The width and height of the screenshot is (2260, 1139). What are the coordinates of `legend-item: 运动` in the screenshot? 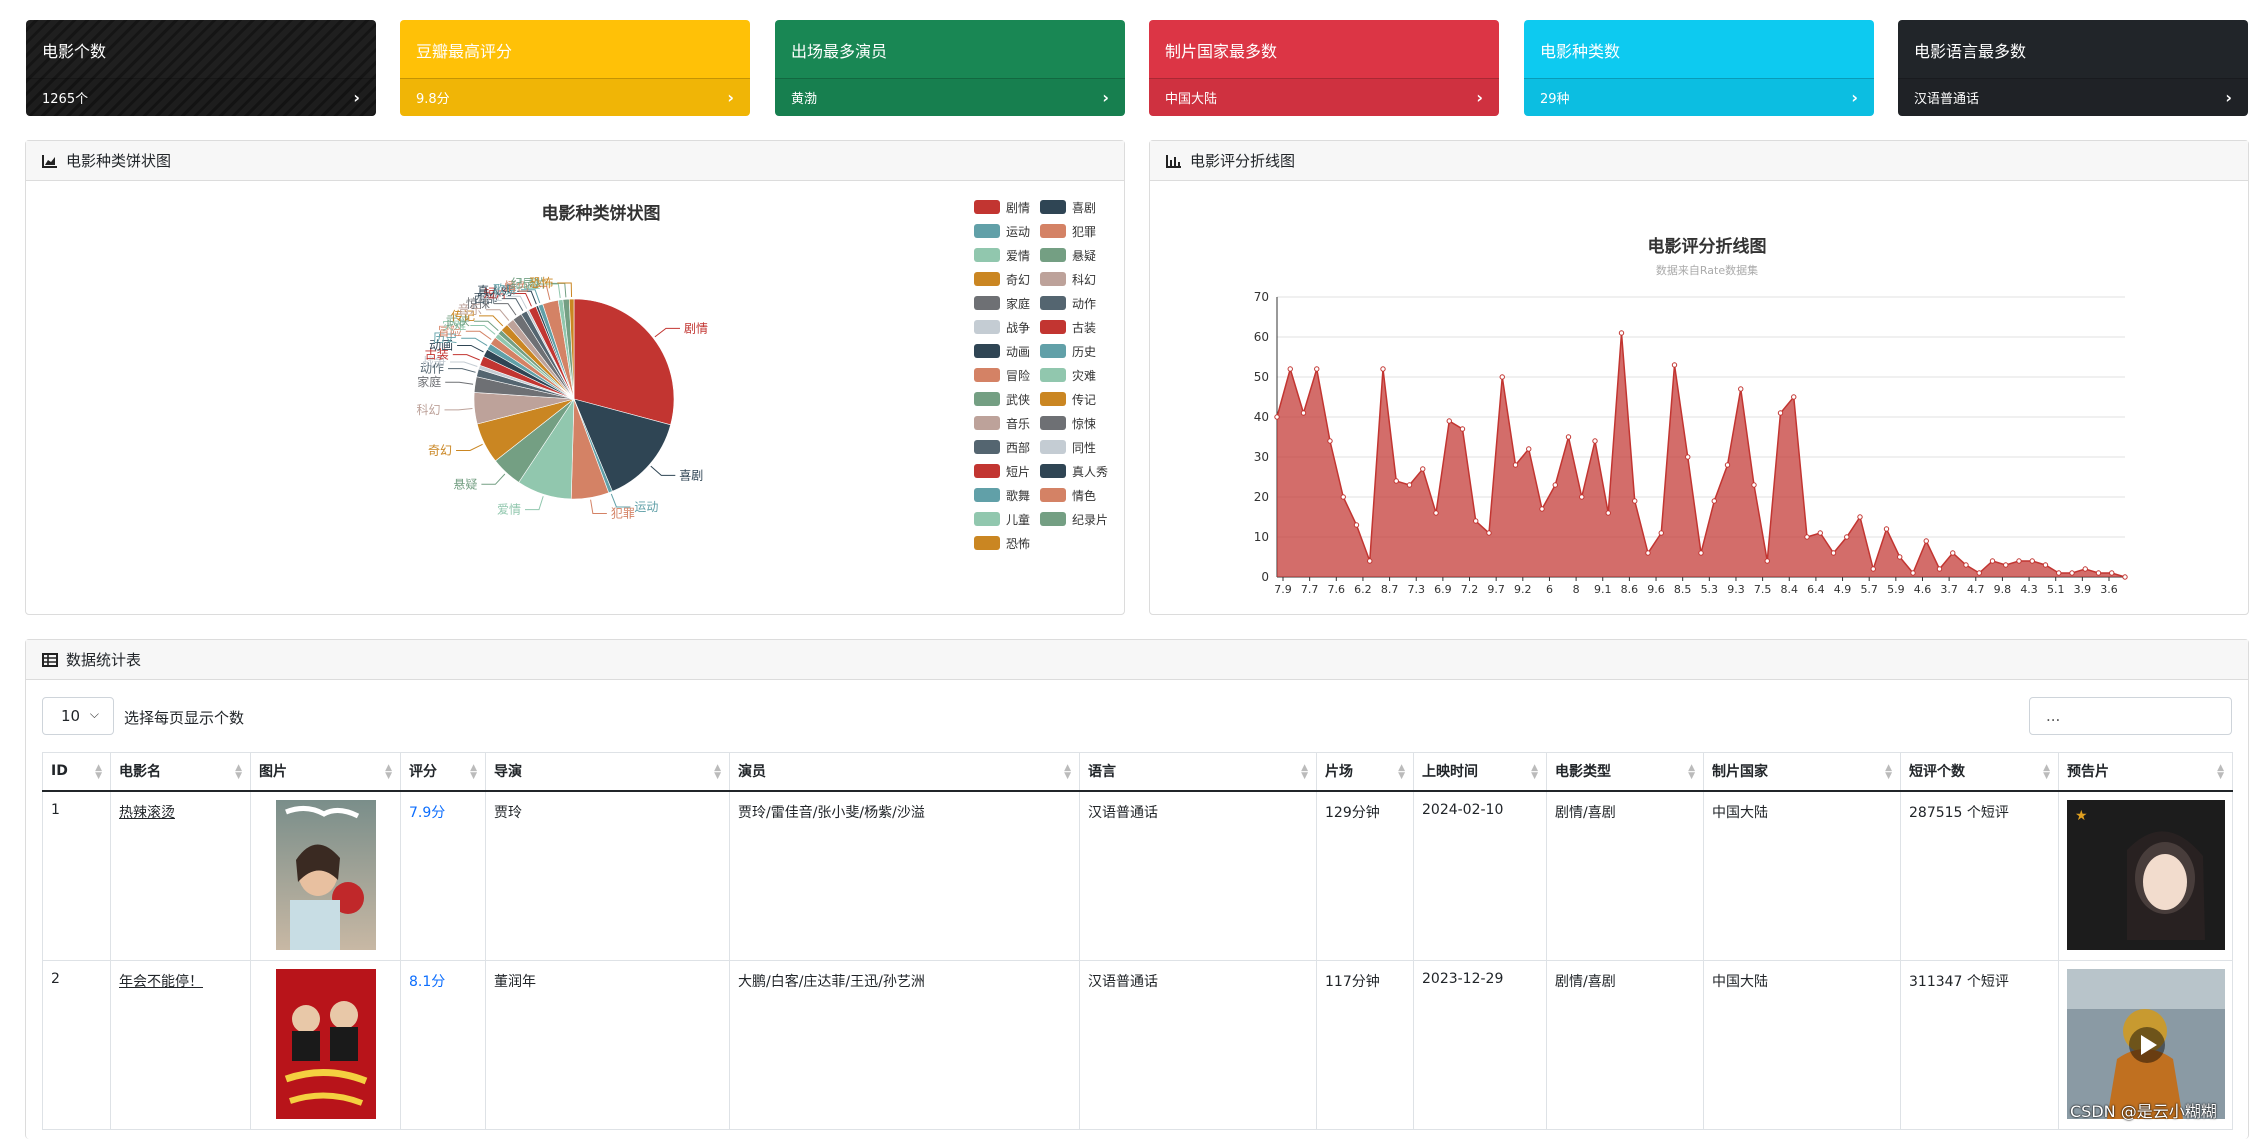 It's located at (1002, 231).